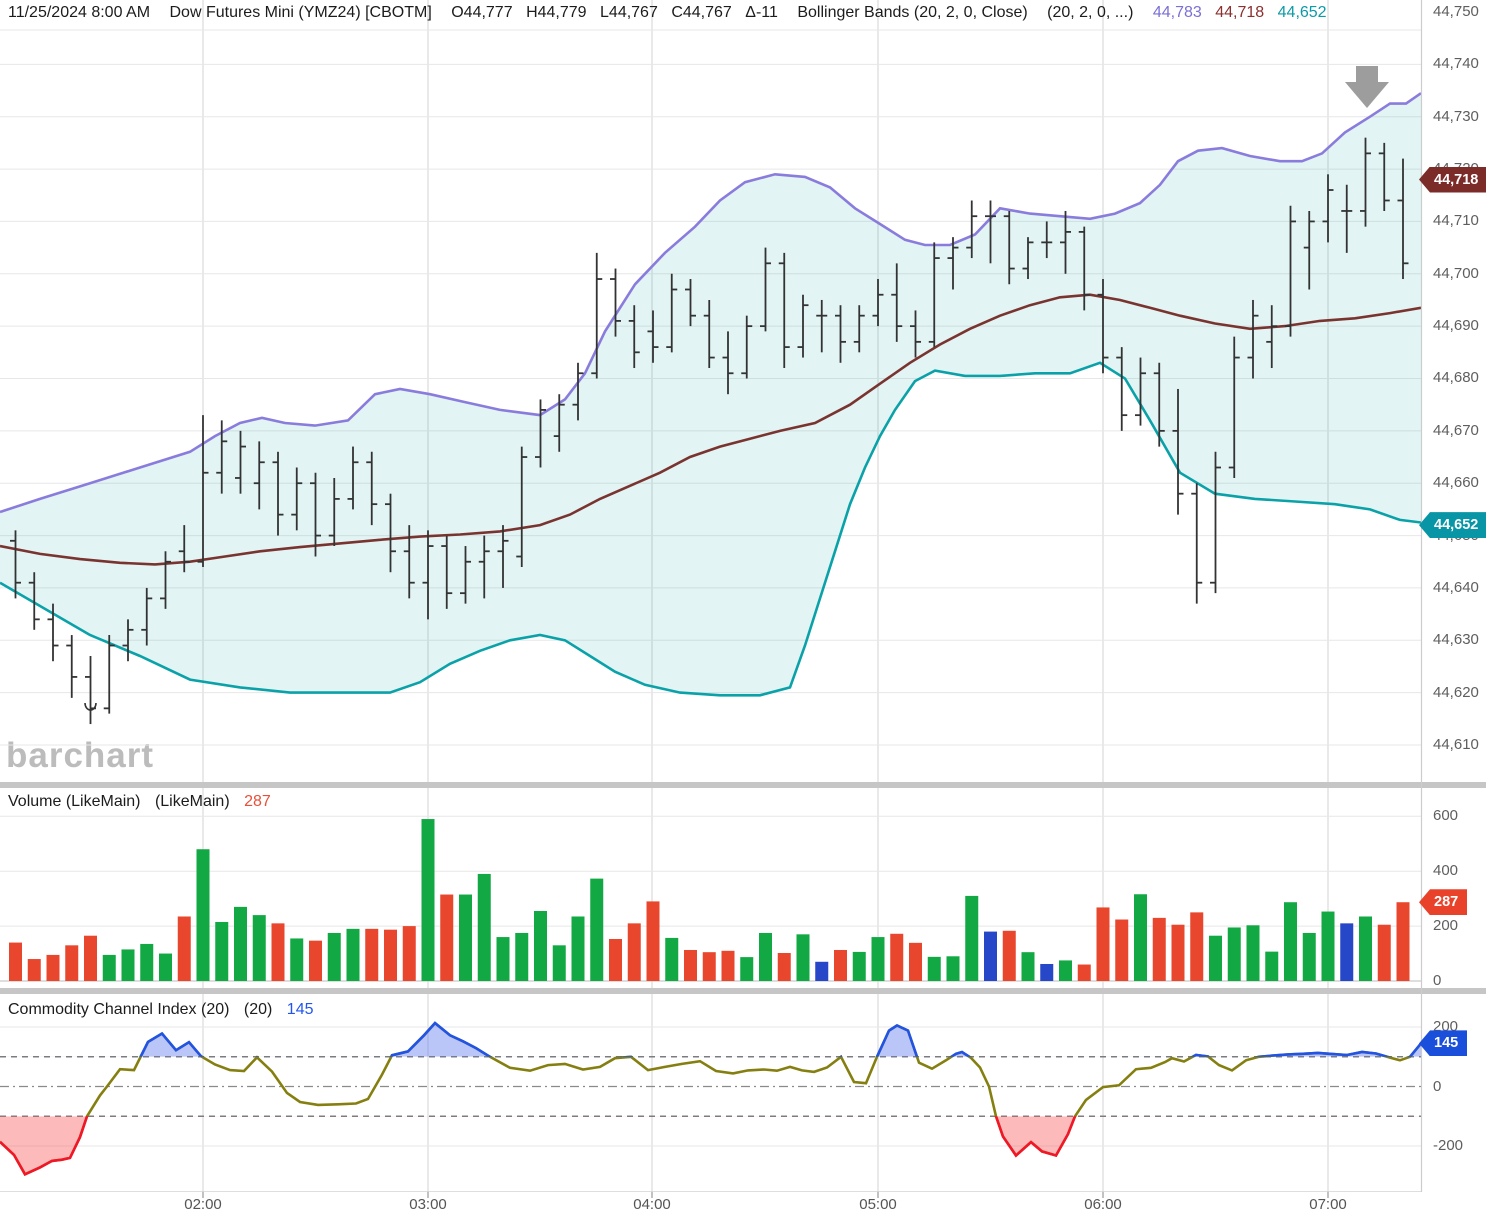 The image size is (1486, 1226). Describe the element at coordinates (1443, 1043) in the screenshot. I see `cci-badge: 145` at that location.